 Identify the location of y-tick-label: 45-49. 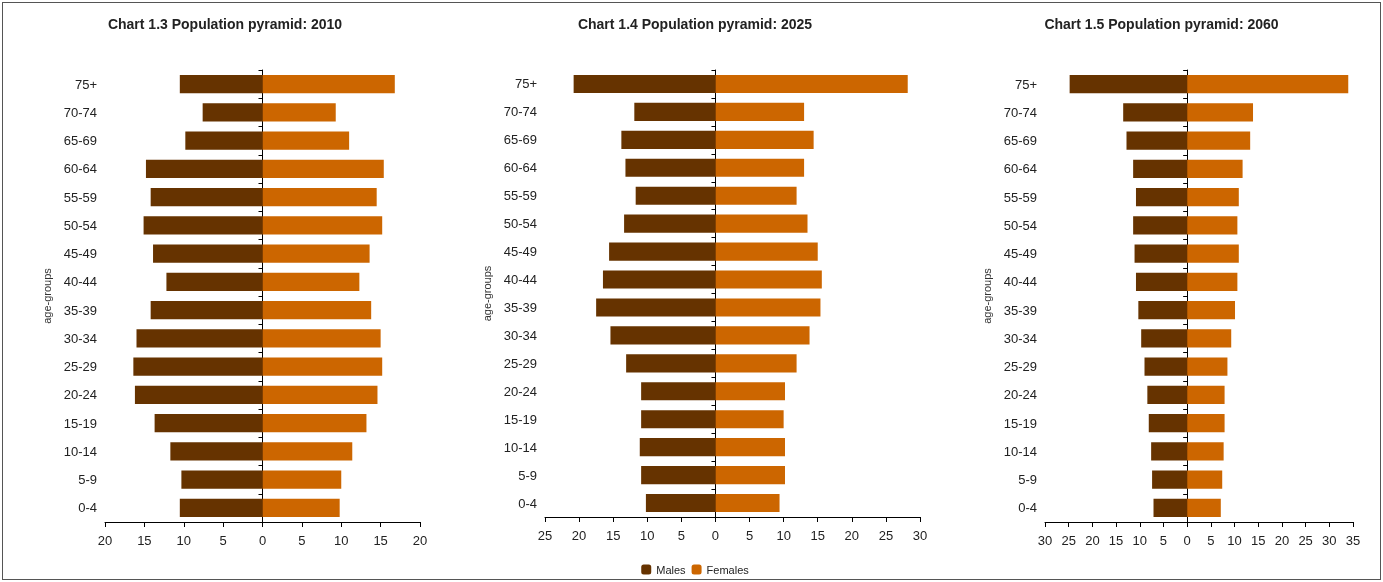
(520, 252).